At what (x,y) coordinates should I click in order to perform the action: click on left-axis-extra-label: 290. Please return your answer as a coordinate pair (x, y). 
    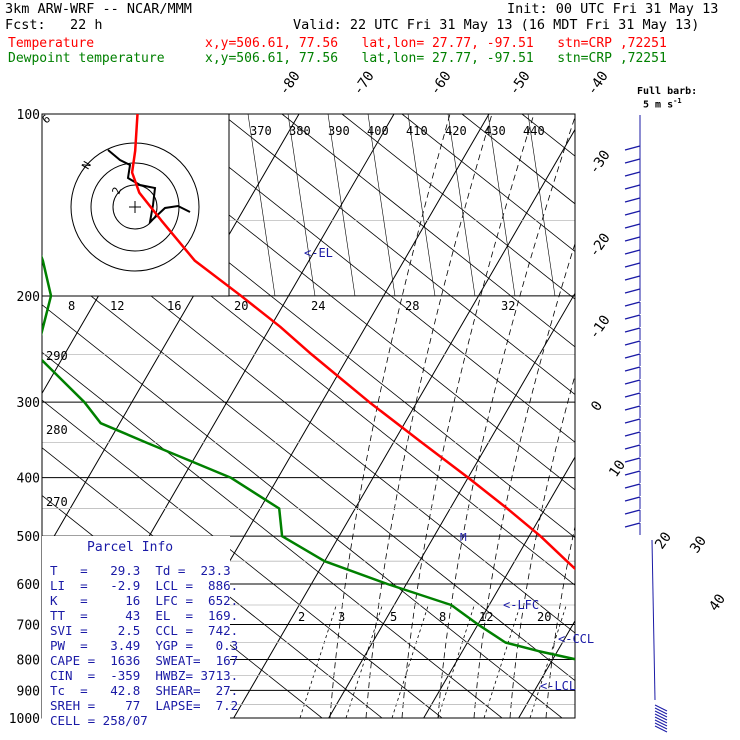
    Looking at the image, I should click on (57, 356).